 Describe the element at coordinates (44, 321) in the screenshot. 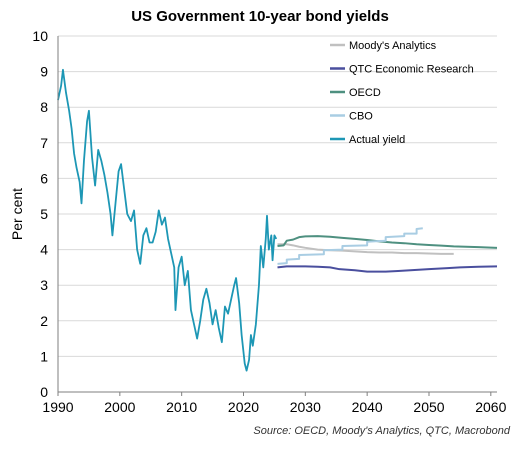

I see `y-tick-label: 2` at that location.